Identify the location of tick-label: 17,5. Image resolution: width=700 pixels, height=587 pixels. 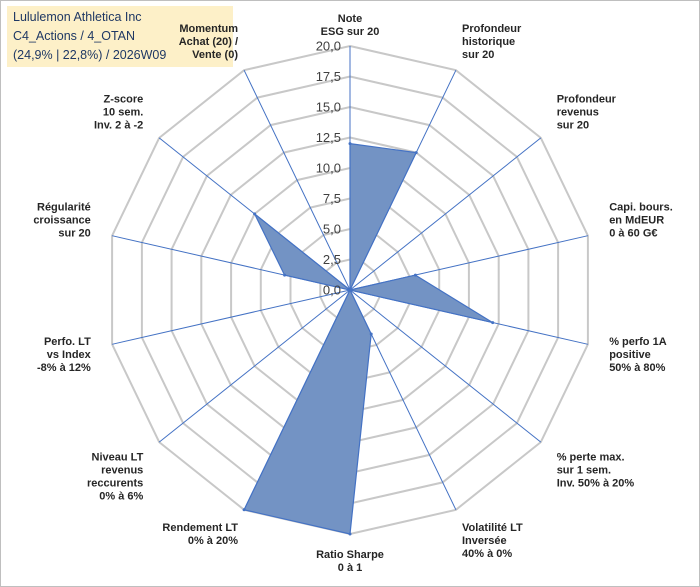
(328, 76).